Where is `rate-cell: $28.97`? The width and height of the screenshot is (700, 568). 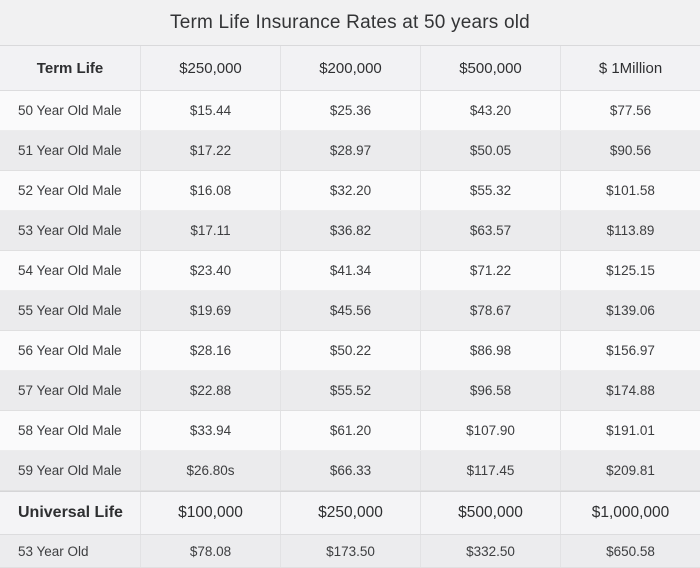 rate-cell: $28.97 is located at coordinates (350, 150).